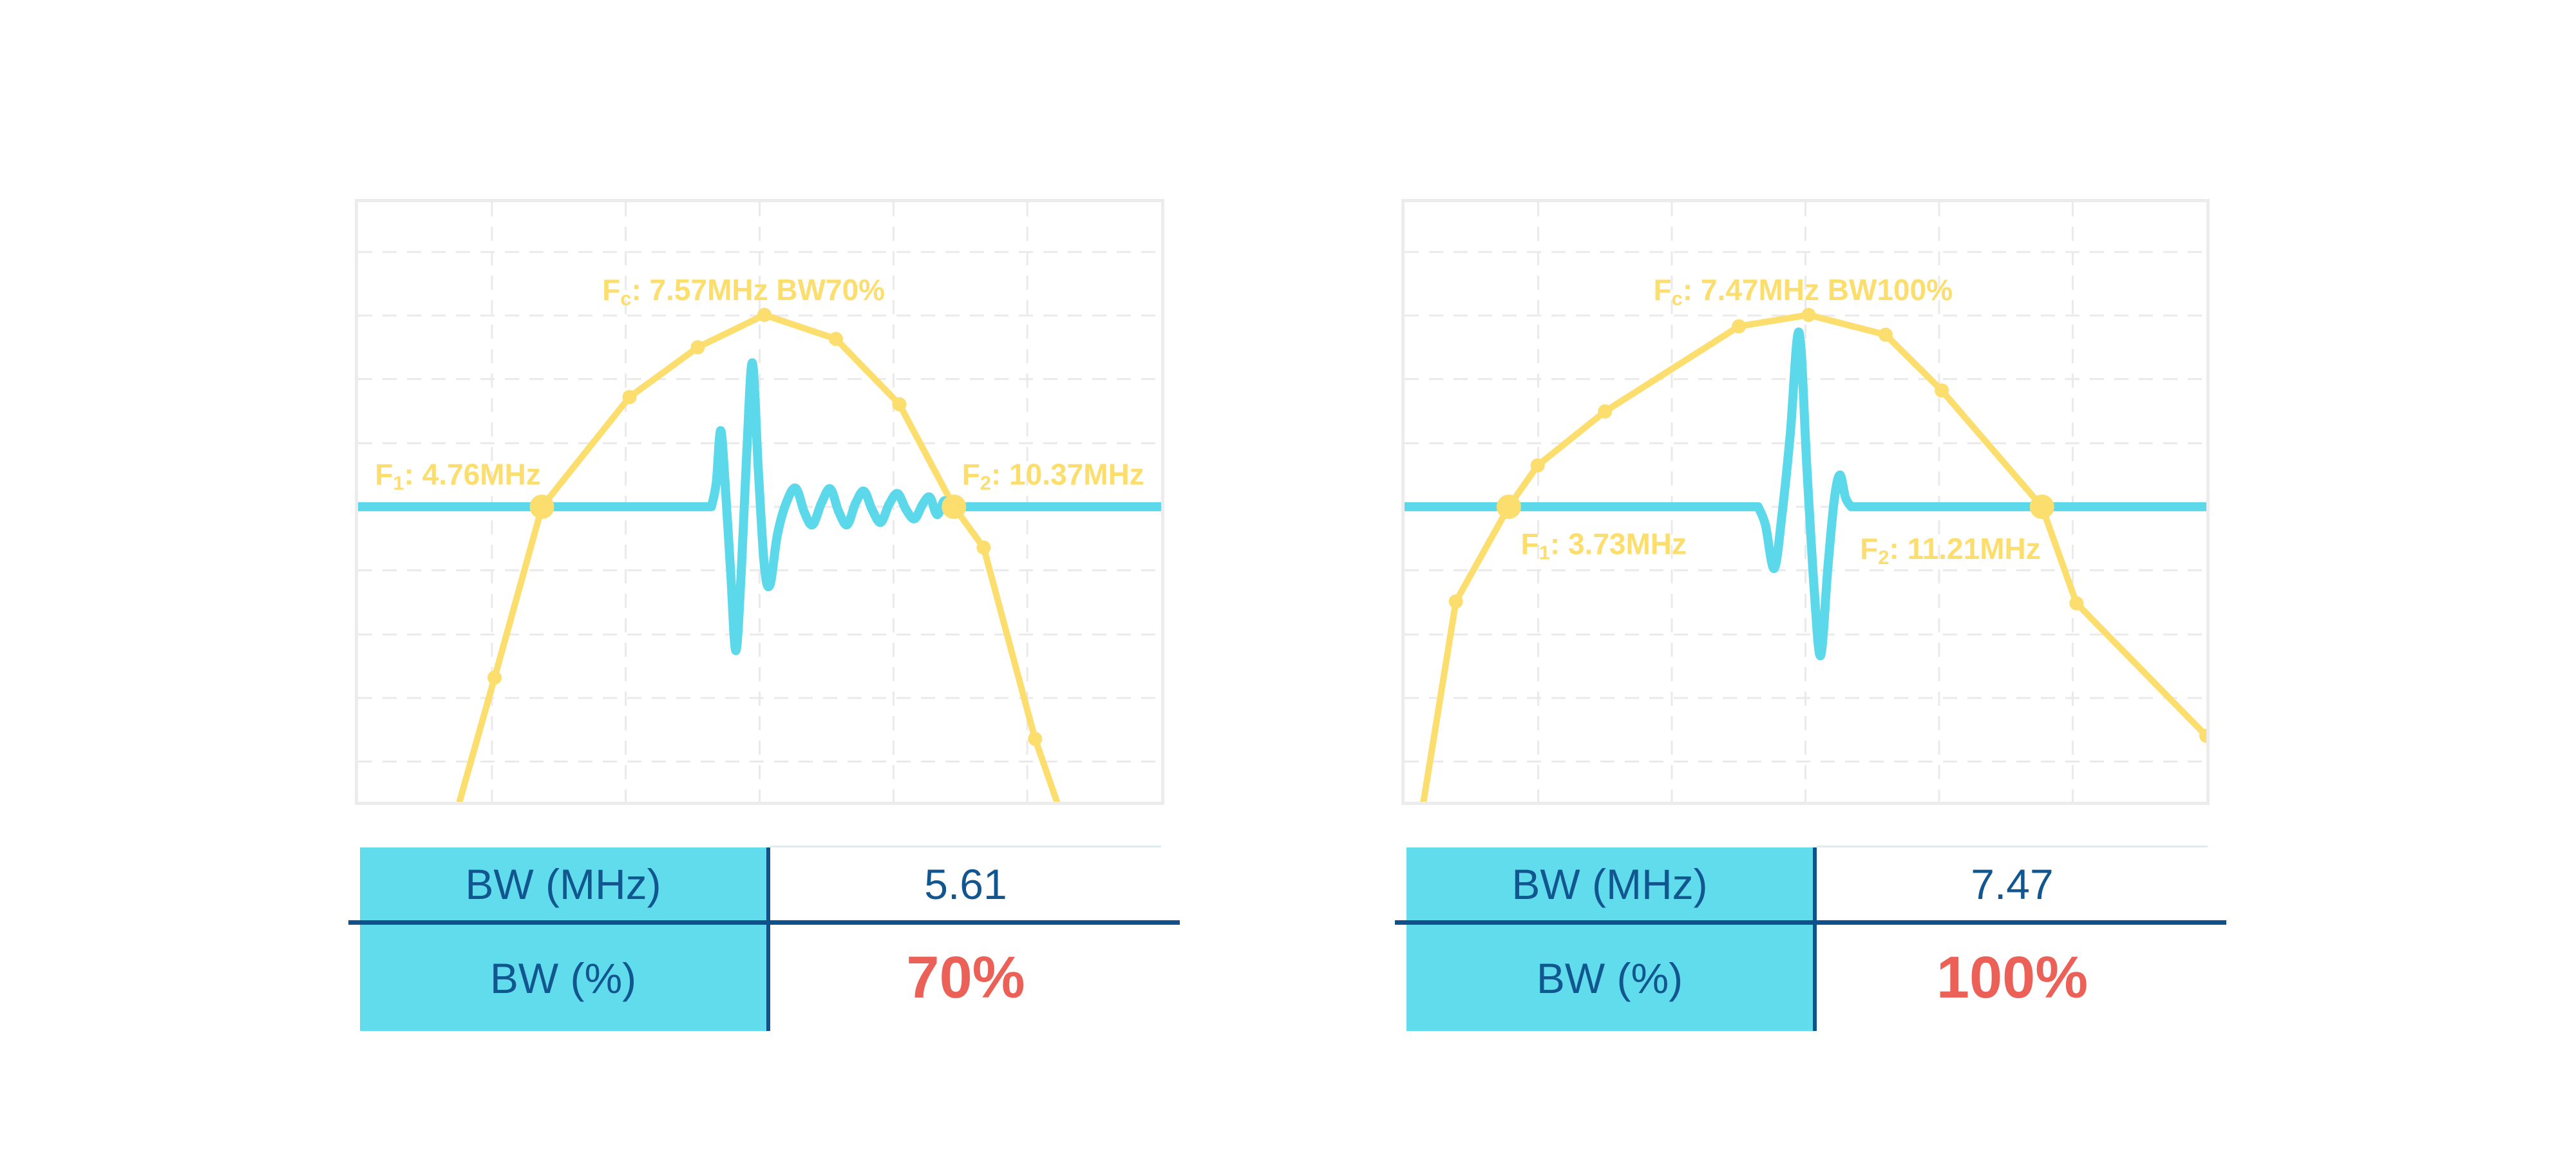 The height and width of the screenshot is (1154, 2576). What do you see at coordinates (1053, 477) in the screenshot?
I see `frequency-annotation: F2: 10.37MHz` at bounding box center [1053, 477].